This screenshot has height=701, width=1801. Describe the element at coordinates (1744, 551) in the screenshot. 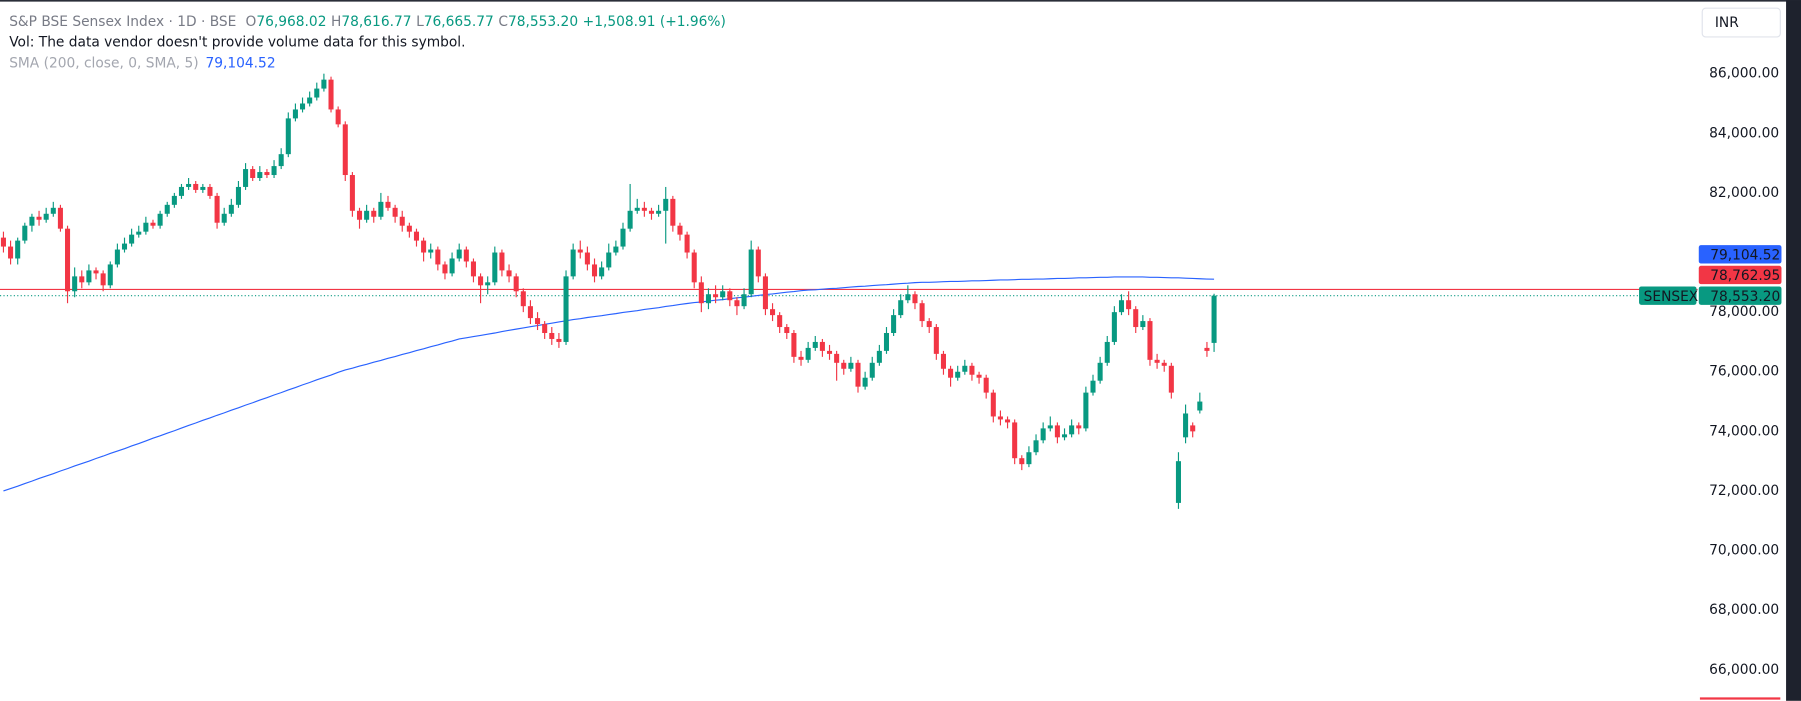

I see `y-tick-label: 70,000.00` at that location.